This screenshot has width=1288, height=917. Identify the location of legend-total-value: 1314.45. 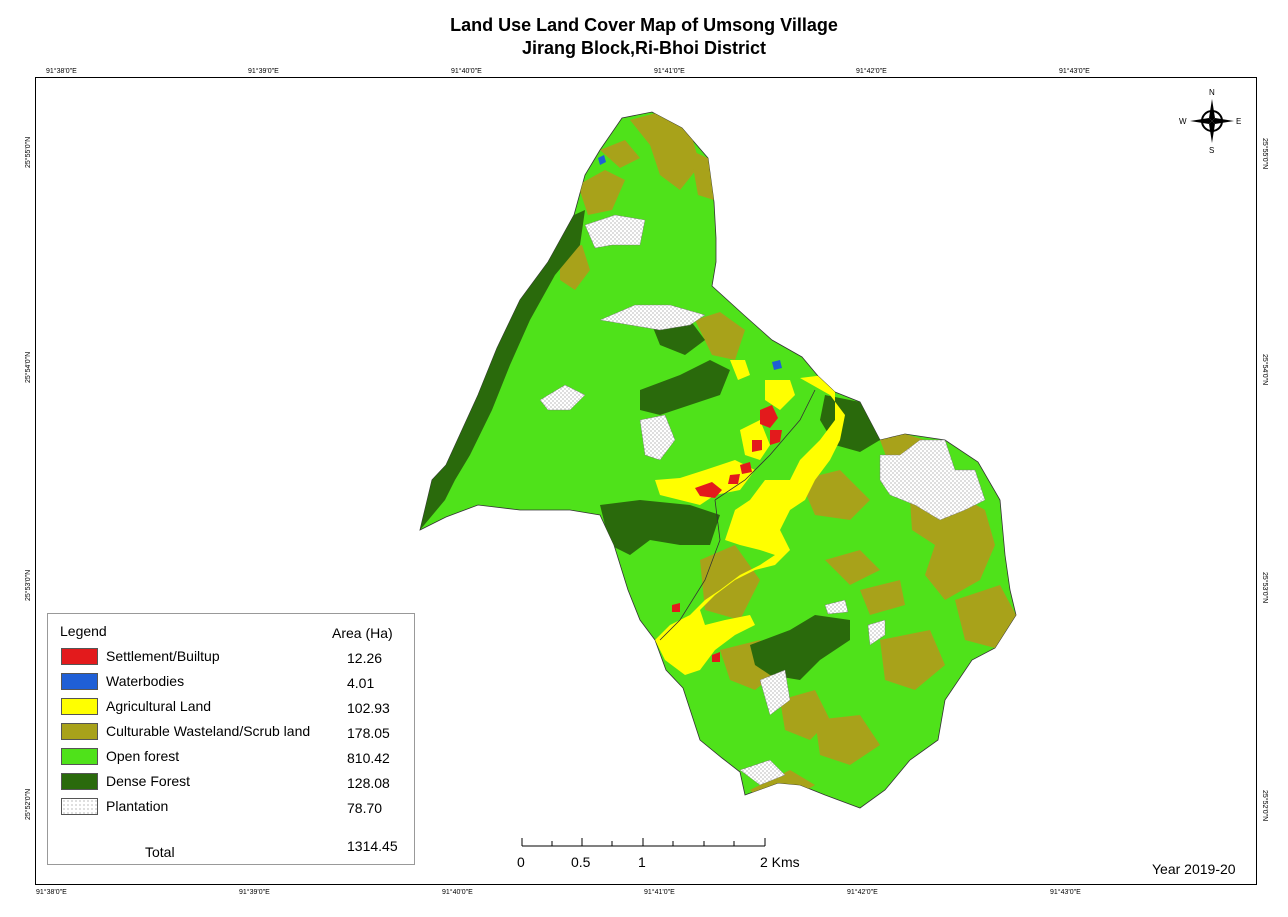
(372, 846).